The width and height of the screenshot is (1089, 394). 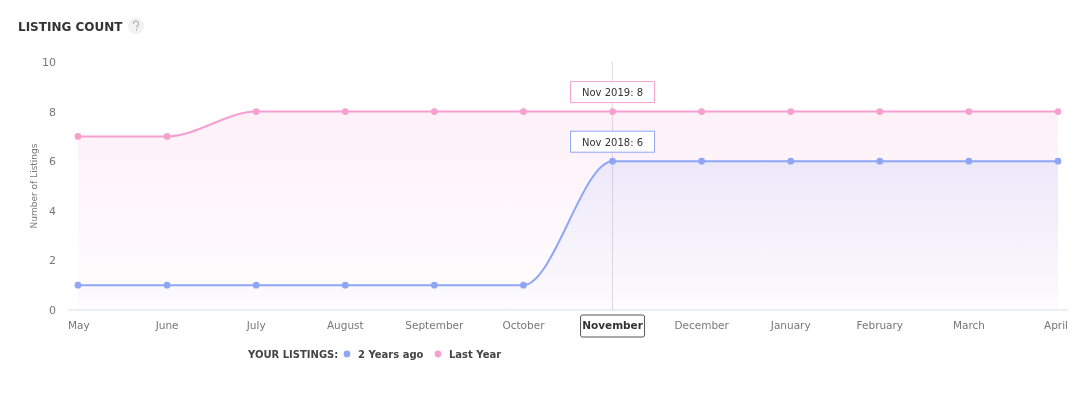 What do you see at coordinates (166, 325) in the screenshot?
I see `x-tick-label: June` at bounding box center [166, 325].